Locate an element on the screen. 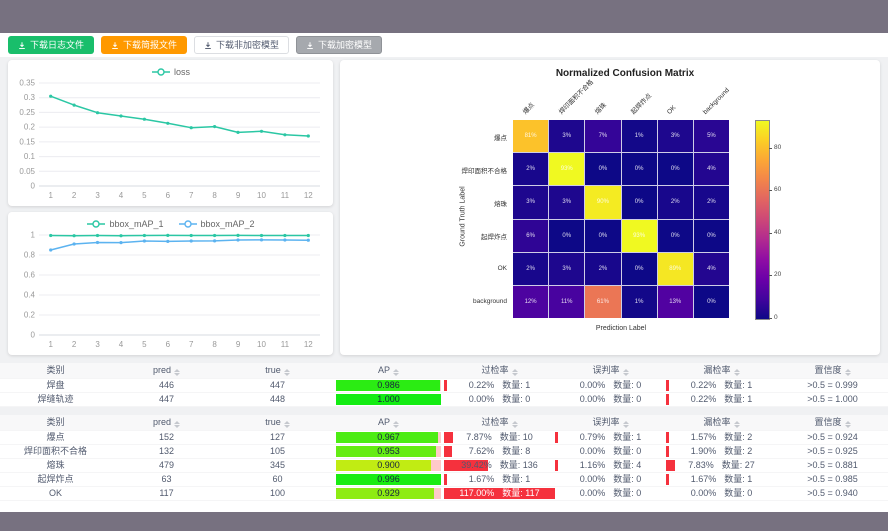 This screenshot has width=888, height=531. overkill-text: 0.22% 数量: 1 is located at coordinates (499, 385).